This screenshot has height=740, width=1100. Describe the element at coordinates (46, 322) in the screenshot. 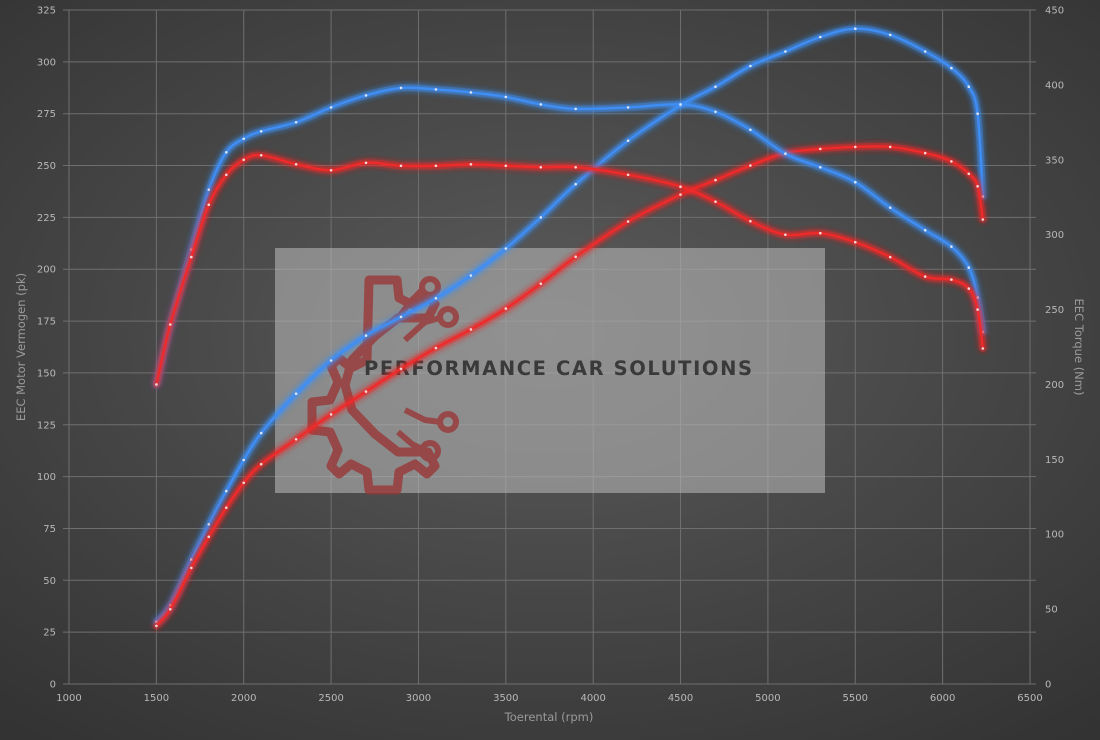

I see `y-tick-label-left: 175` at that location.